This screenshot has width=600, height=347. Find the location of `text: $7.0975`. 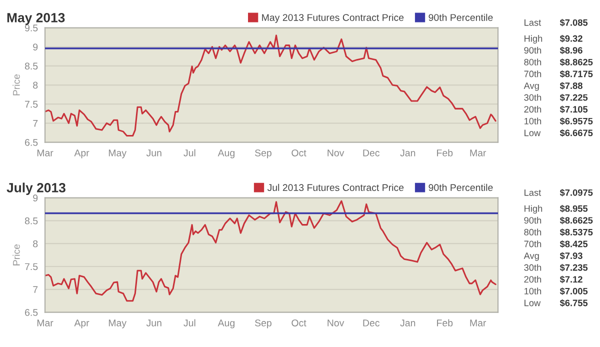

text: $7.0975 is located at coordinates (576, 192).